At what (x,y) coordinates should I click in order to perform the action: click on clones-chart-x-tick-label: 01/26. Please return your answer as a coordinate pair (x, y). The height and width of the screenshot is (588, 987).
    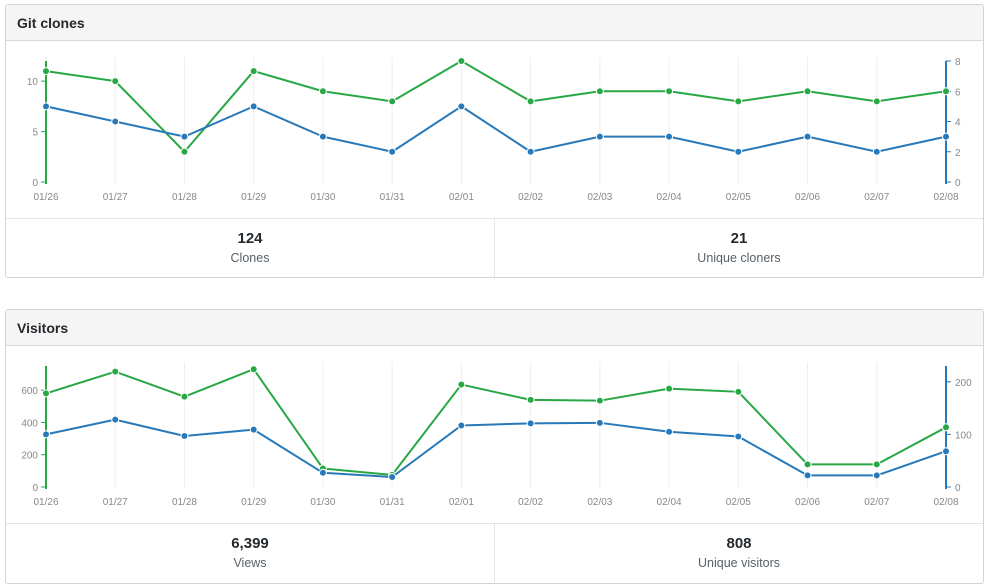
    Looking at the image, I should click on (45, 197).